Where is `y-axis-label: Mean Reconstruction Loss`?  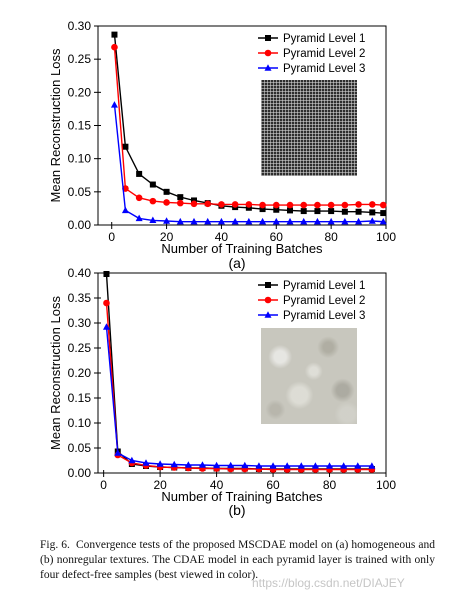
y-axis-label: Mean Reconstruction Loss is located at coordinates (55, 373).